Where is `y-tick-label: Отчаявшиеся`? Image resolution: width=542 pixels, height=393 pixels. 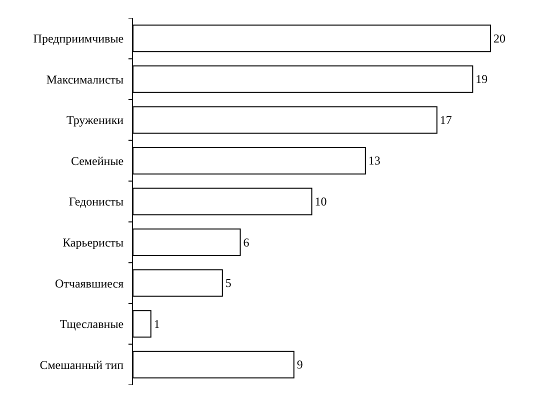 y-tick-label: Отчаявшиеся is located at coordinates (89, 283).